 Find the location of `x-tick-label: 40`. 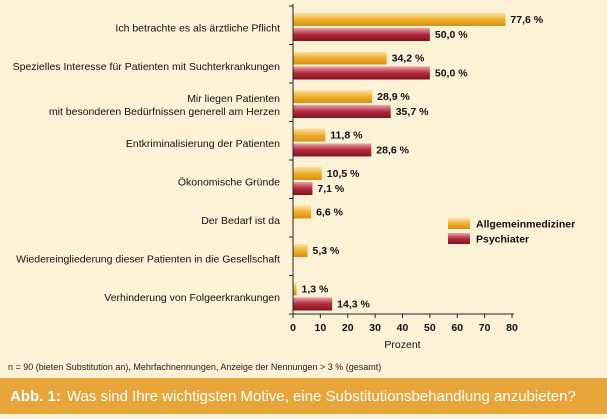

x-tick-label: 40 is located at coordinates (403, 328).